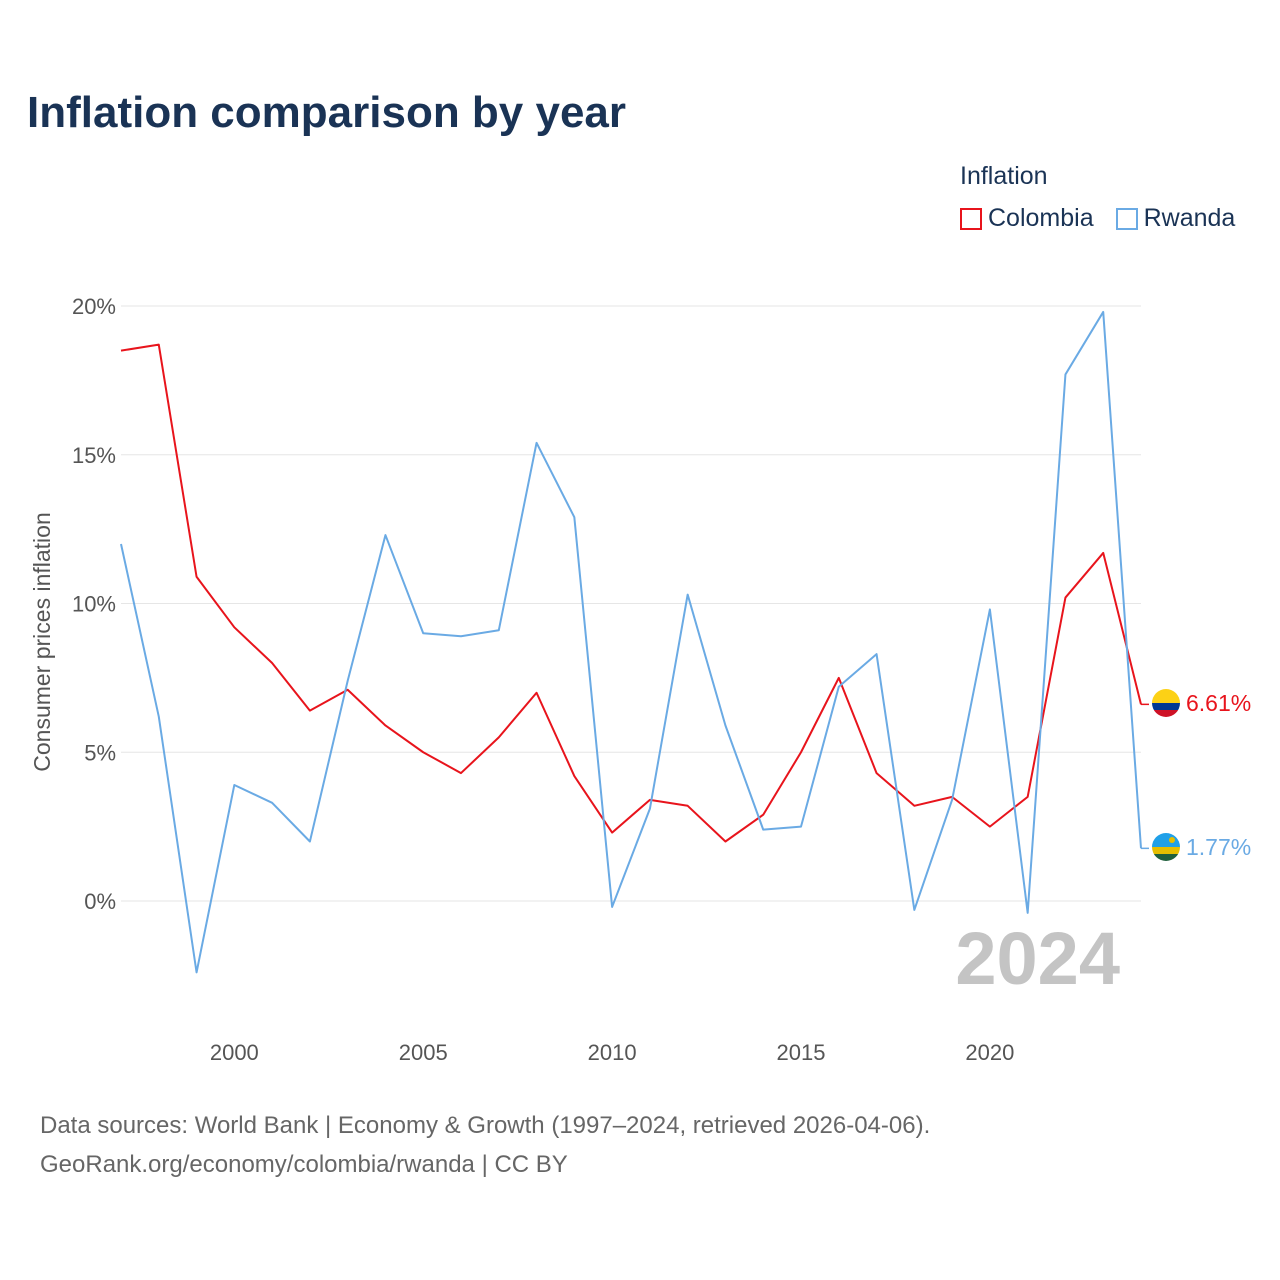 The height and width of the screenshot is (1280, 1280). Describe the element at coordinates (327, 112) in the screenshot. I see `chart-title: Inflation comparison by year` at that location.